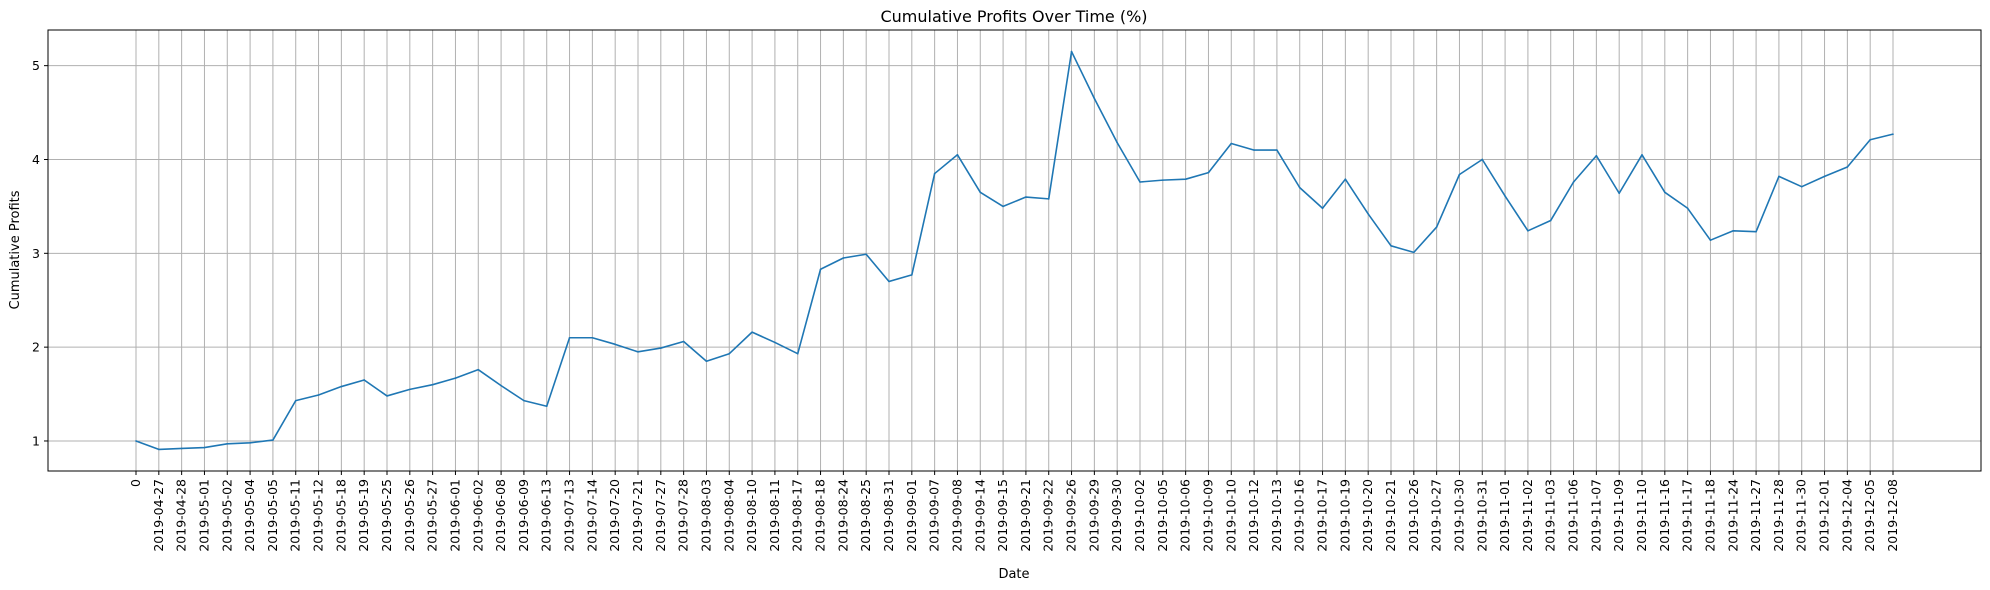 The width and height of the screenshot is (1990, 590). I want to click on chart-title: Cumulative Profits Over Time (%), so click(1013, 16).